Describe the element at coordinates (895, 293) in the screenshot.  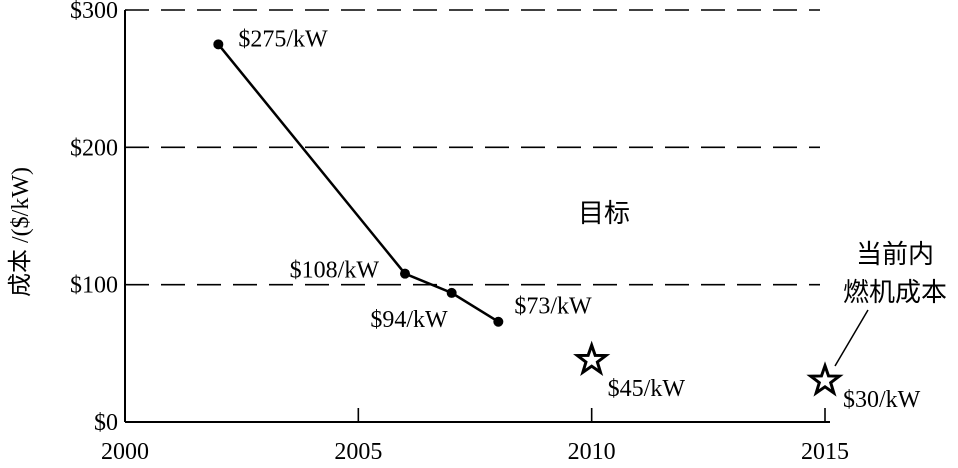
I see `ice-cost-annotation-line2: 燃机成本` at that location.